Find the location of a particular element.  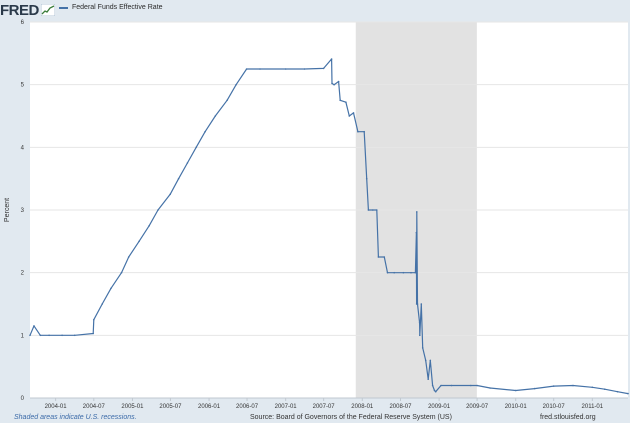

x-tick-label-2006-01: 2006-01 is located at coordinates (209, 407).